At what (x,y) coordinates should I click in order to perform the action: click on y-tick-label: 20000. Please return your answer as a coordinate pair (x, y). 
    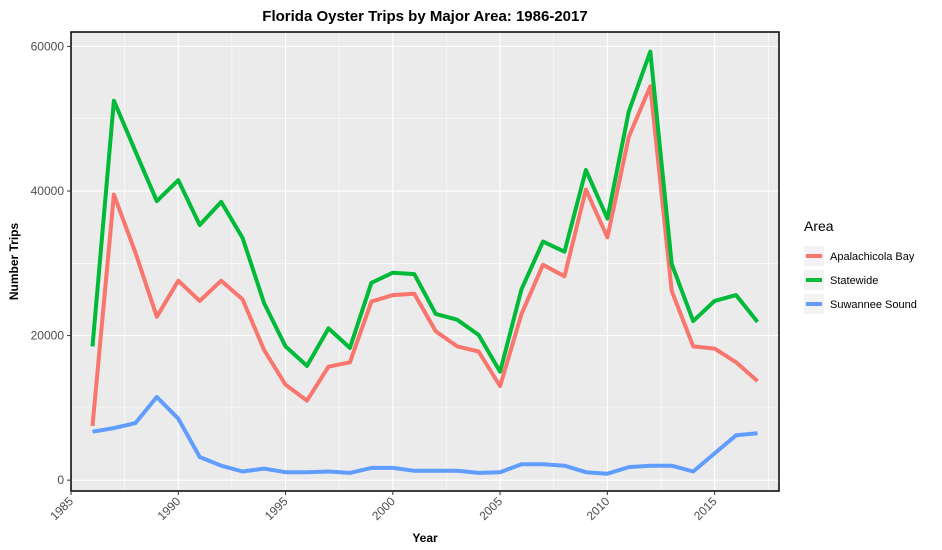
    Looking at the image, I should click on (48, 336).